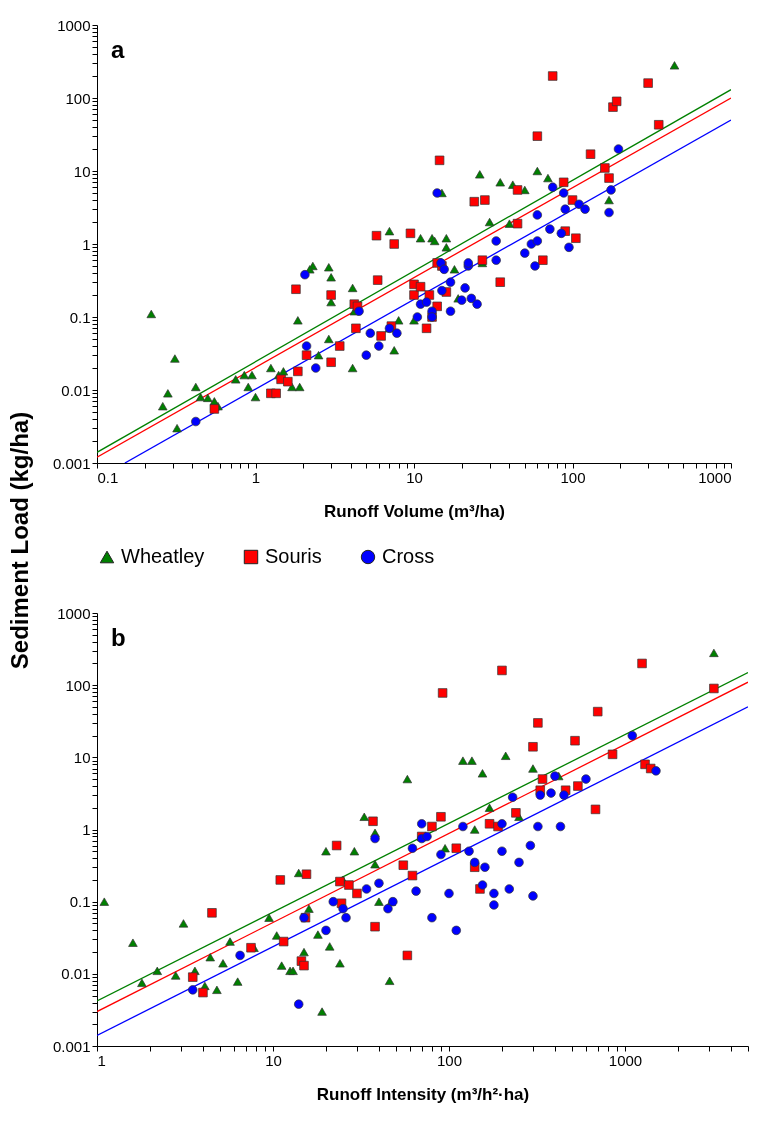 The width and height of the screenshot is (778, 1123). What do you see at coordinates (293, 556) in the screenshot?
I see `legend-label: Souris` at bounding box center [293, 556].